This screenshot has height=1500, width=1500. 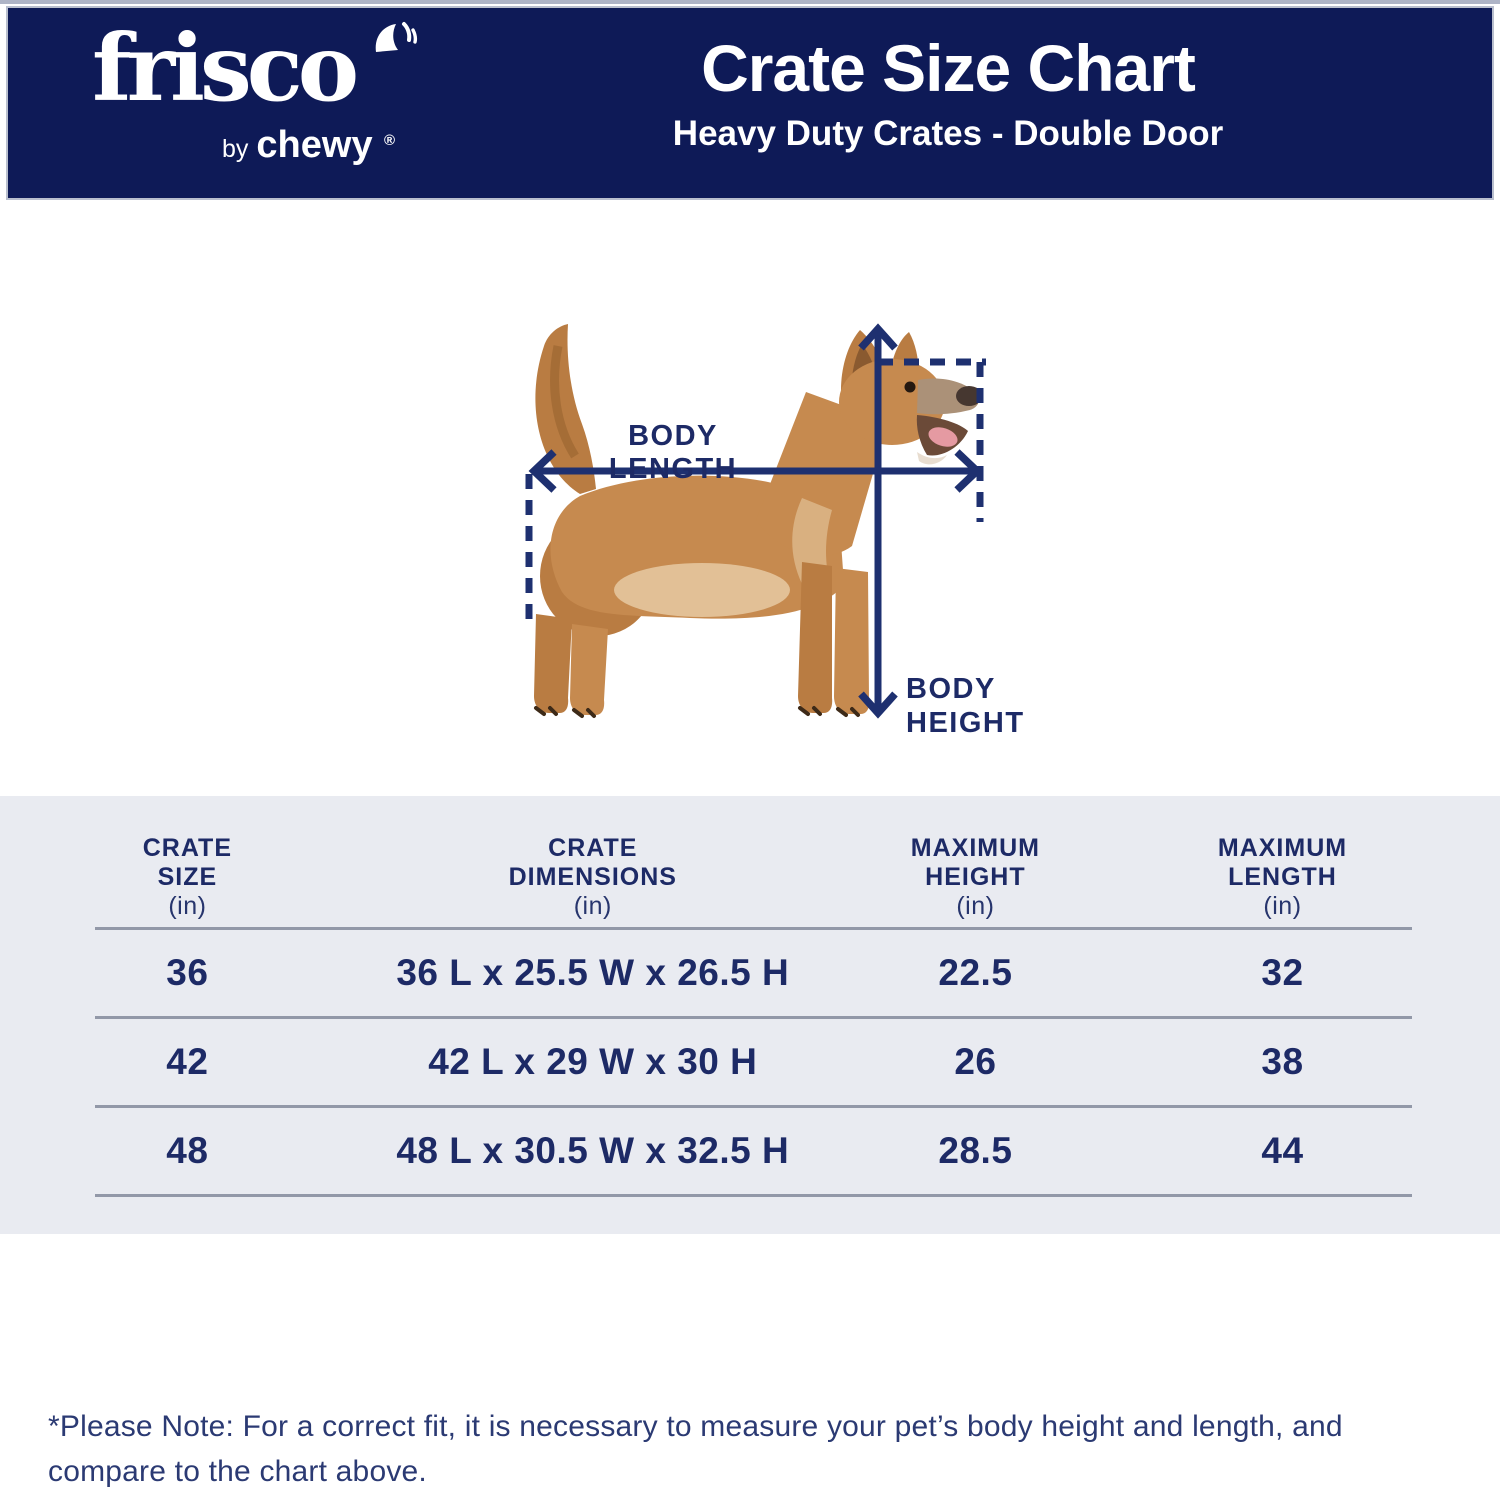 I want to click on table-row-36: 36 36 L x 25.5 W x 26.5 H 22.5 32, so click(x=712, y=973).